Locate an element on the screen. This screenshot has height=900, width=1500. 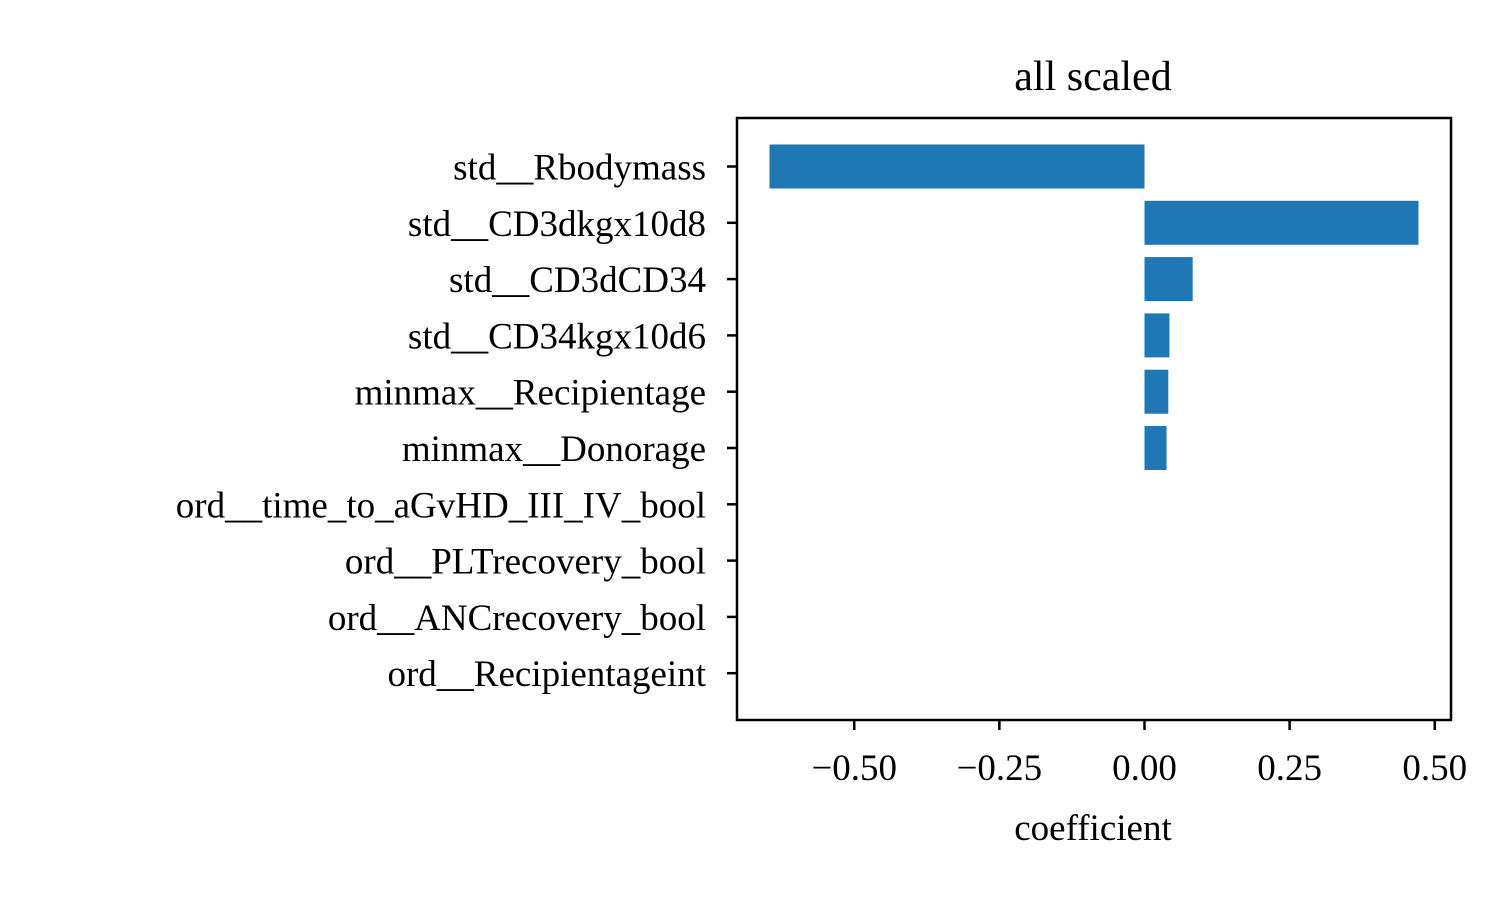
x-axis-ticks: −0.50 −0.25 0.00 0.25 0.50 is located at coordinates (1139, 754).